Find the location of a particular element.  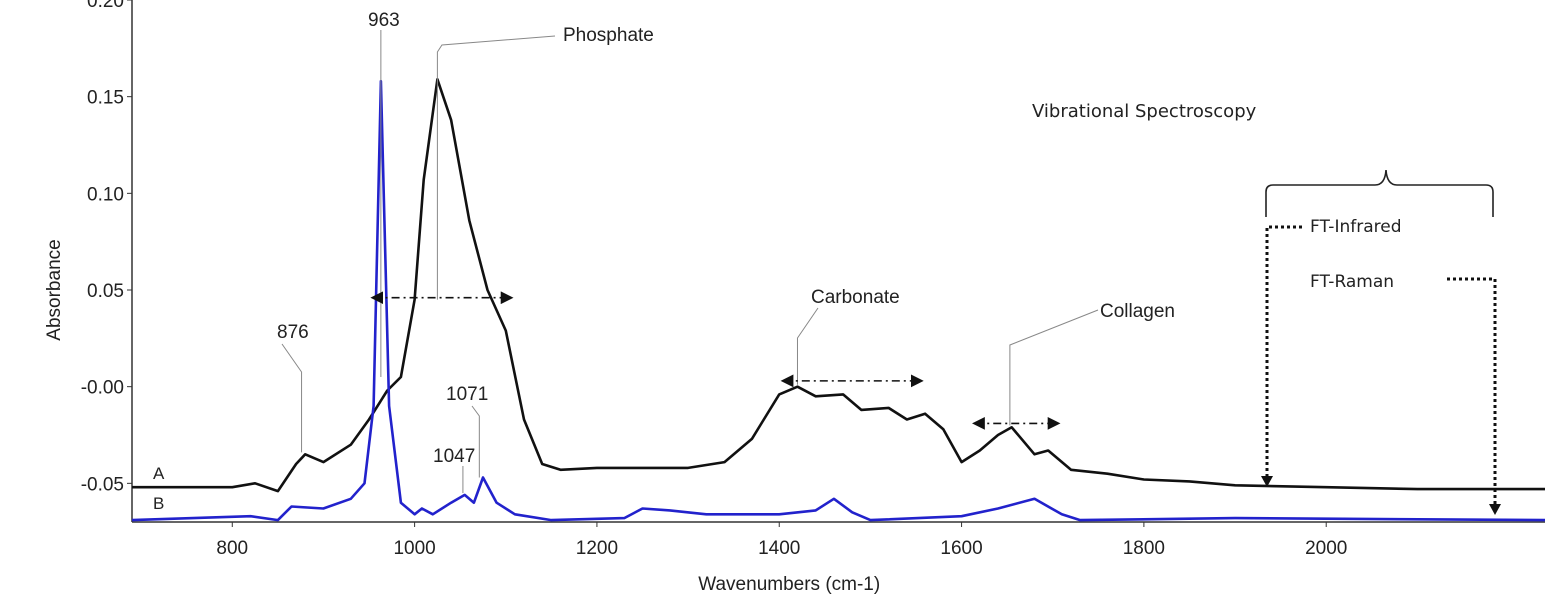

annotation-phosphate: Phosphate is located at coordinates (608, 35).